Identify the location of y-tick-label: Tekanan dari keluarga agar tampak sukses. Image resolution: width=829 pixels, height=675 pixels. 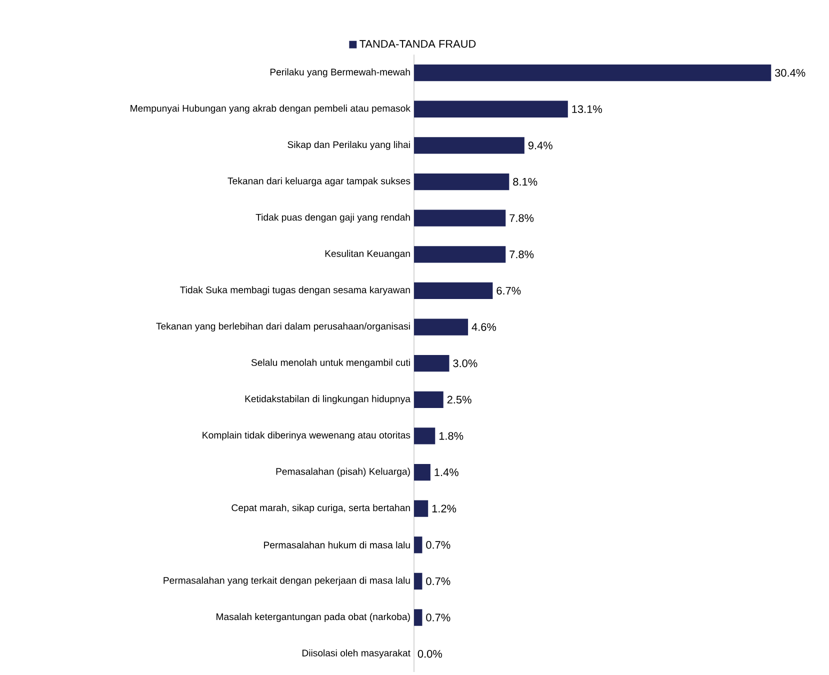
(319, 181).